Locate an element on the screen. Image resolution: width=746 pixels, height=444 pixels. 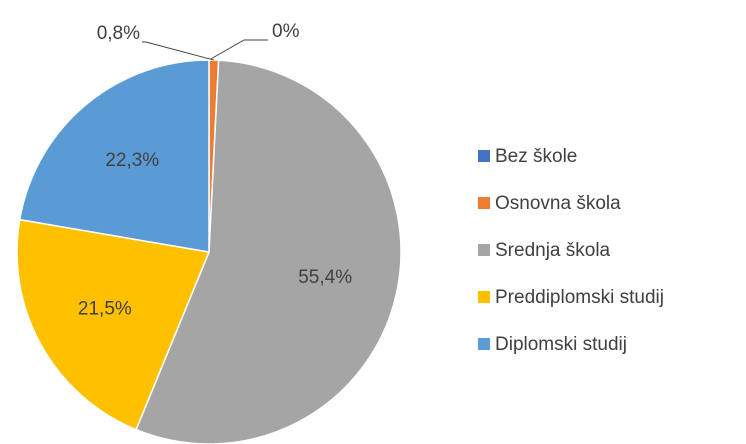
legend-label: Preddiplomski studij is located at coordinates (579, 297).